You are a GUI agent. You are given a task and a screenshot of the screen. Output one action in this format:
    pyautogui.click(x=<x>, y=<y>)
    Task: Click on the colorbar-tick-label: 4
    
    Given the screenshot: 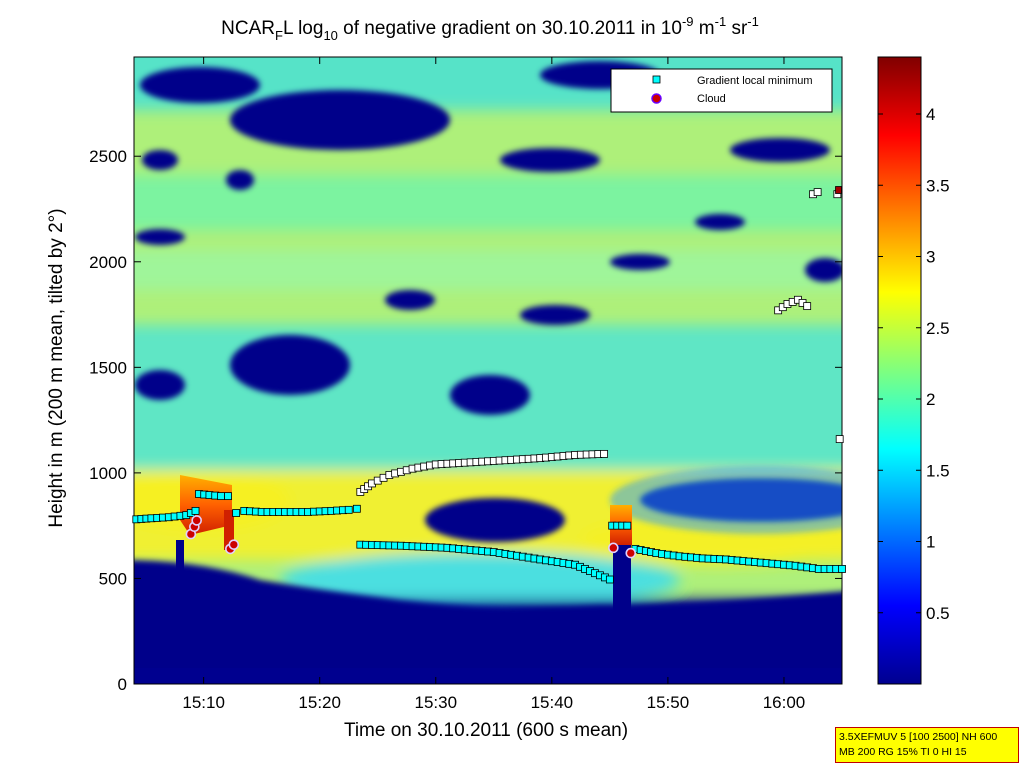 What is the action you would take?
    pyautogui.click(x=930, y=114)
    